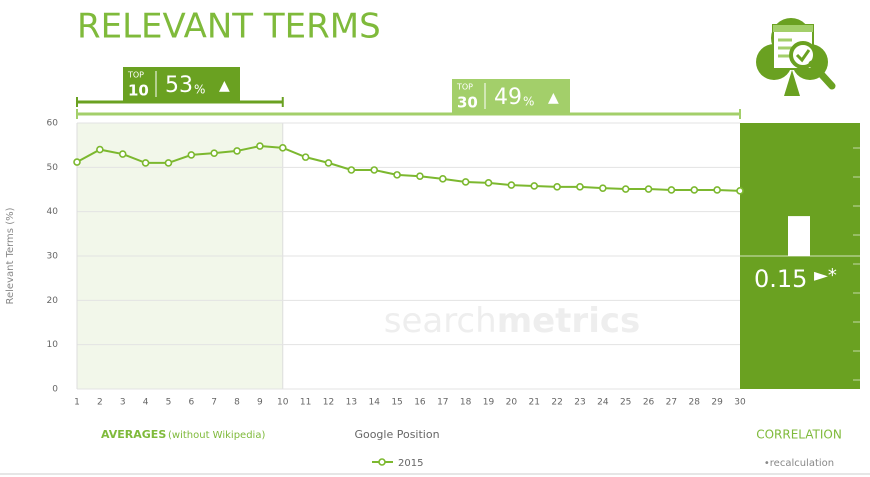  Describe the element at coordinates (442, 403) in the screenshot. I see `x-tick-label: 17` at that location.